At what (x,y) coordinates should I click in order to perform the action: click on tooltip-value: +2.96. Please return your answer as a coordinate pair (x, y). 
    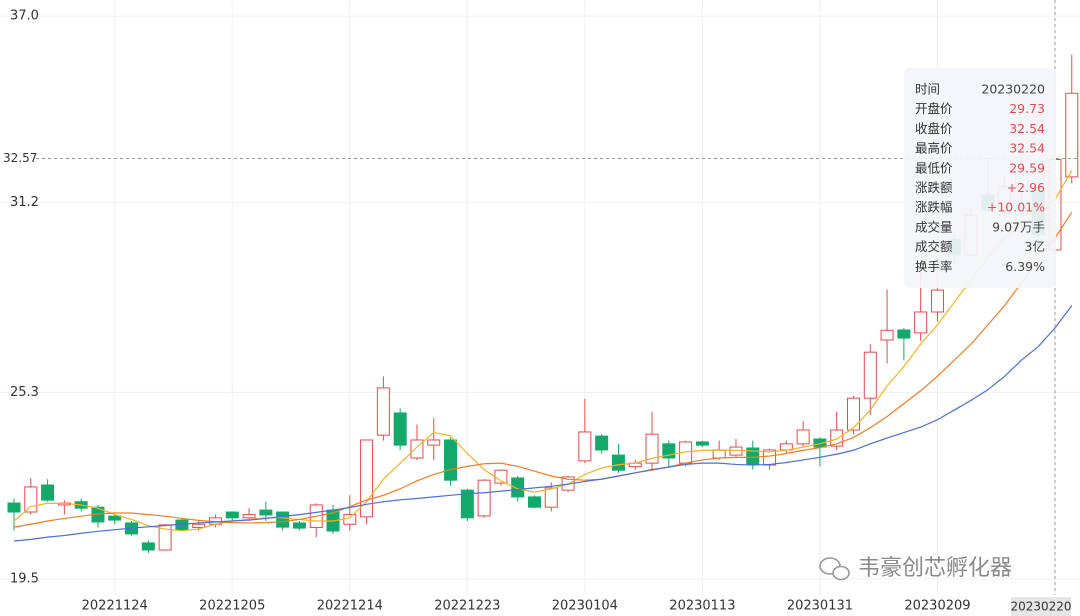
    Looking at the image, I should click on (1026, 187).